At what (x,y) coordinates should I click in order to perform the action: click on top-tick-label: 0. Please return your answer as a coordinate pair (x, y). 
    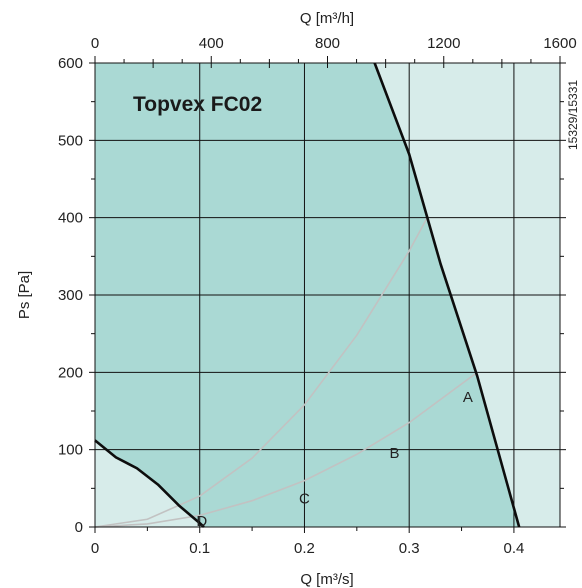
    Looking at the image, I should click on (95, 43).